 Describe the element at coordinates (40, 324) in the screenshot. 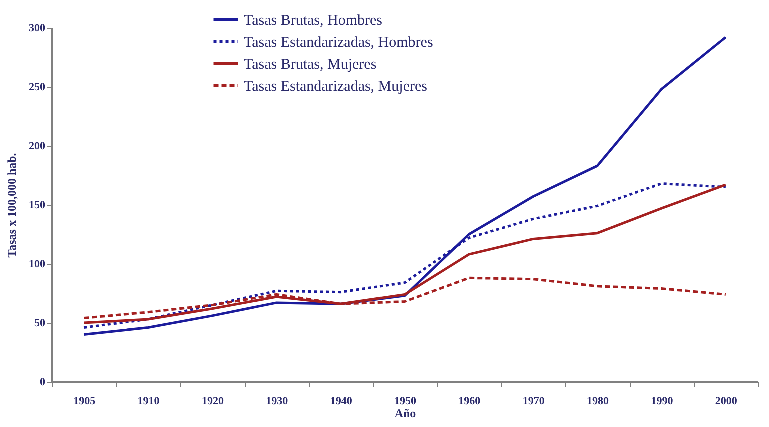

I see `y-tick-label: 50` at that location.